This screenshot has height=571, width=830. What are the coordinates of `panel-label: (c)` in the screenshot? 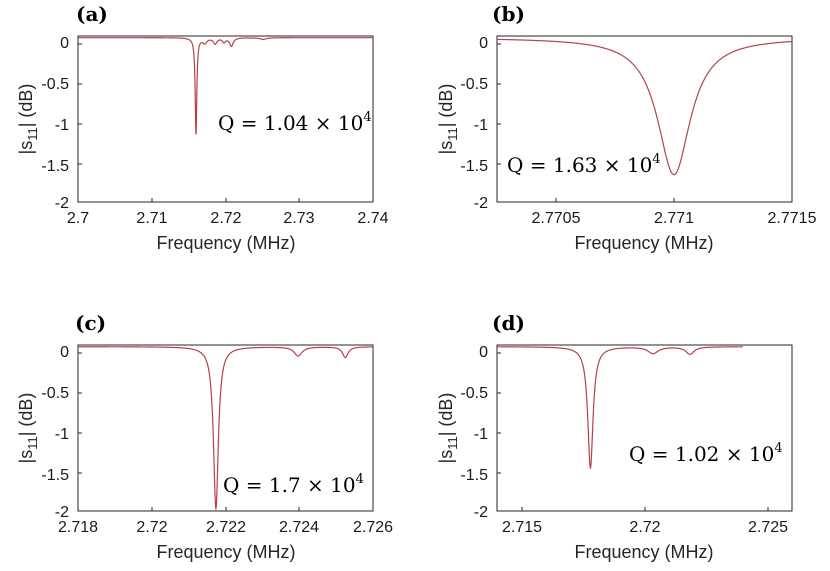 It's located at (90, 323).